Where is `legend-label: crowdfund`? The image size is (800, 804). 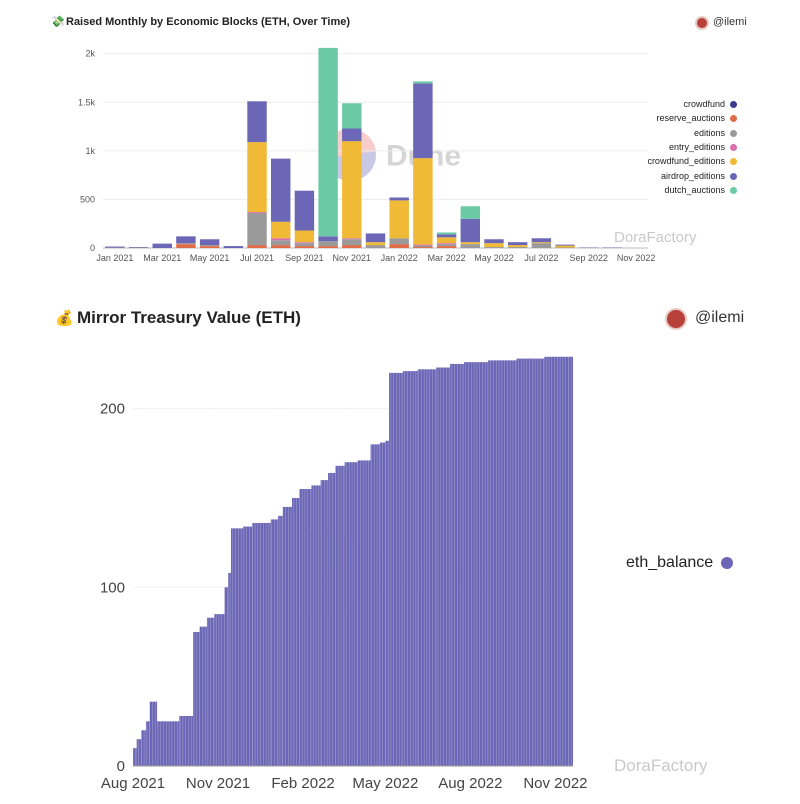
legend-label: crowdfund is located at coordinates (704, 104).